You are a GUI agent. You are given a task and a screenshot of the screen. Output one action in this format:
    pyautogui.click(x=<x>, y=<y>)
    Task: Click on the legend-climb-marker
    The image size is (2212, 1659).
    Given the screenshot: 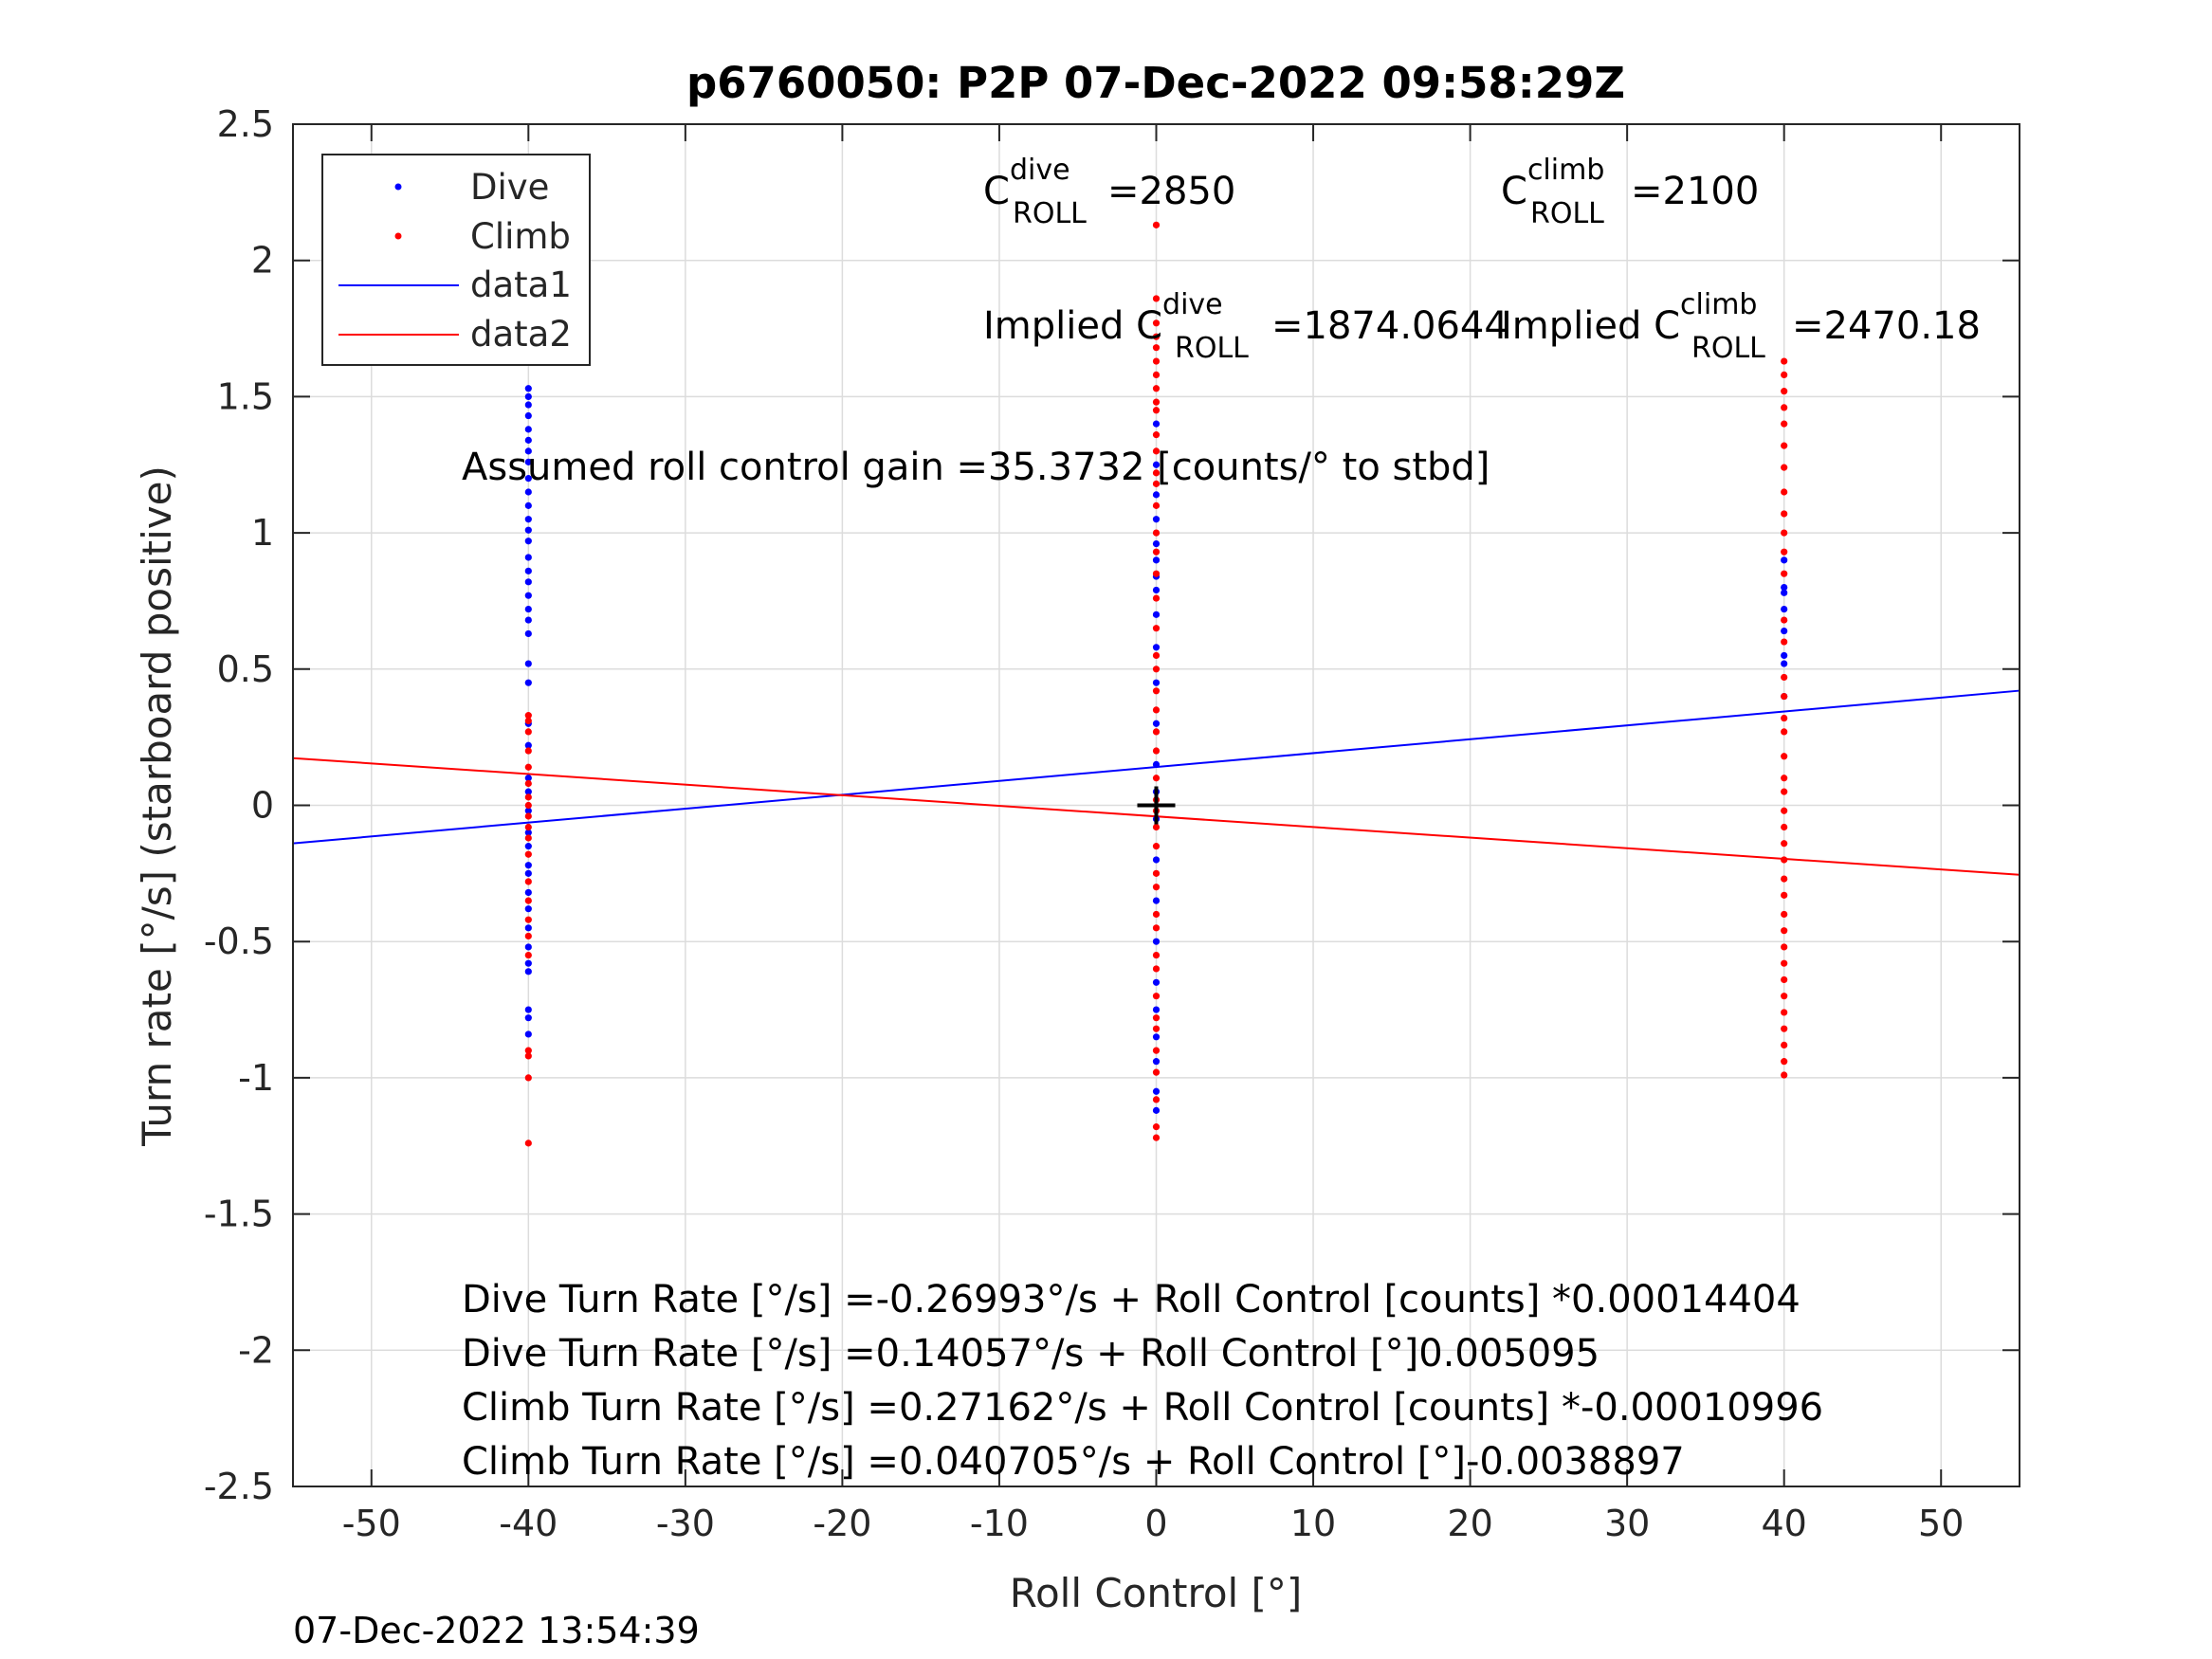 What is the action you would take?
    pyautogui.click(x=398, y=236)
    